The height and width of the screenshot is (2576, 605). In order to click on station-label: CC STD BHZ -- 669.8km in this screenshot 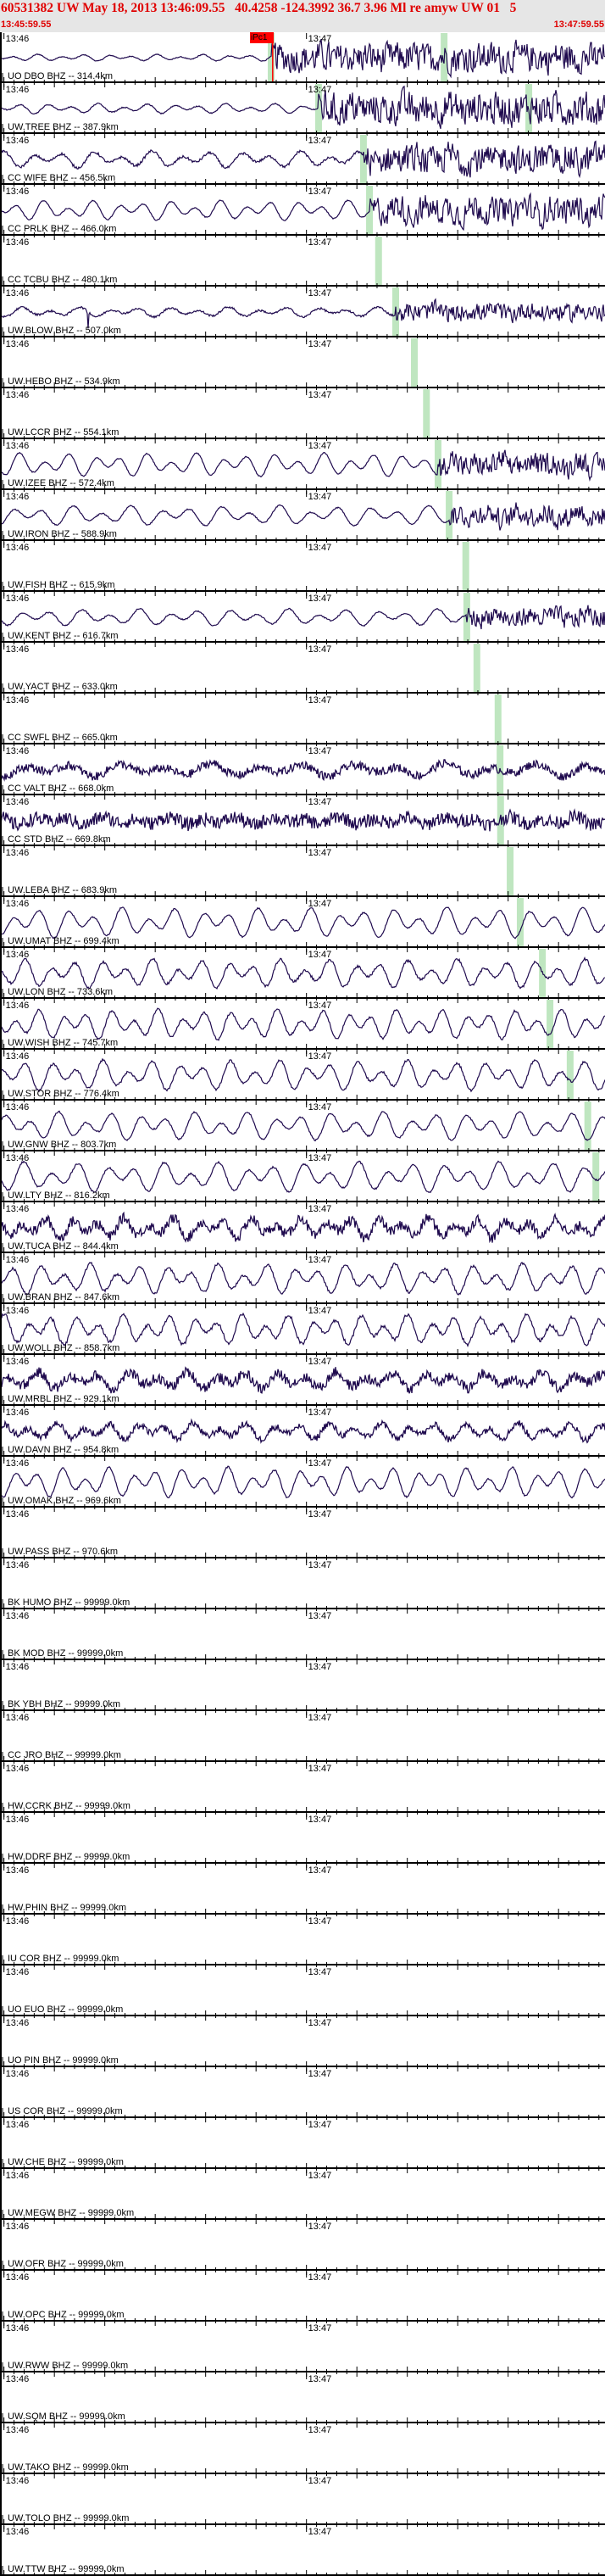, I will do `click(60, 839)`.